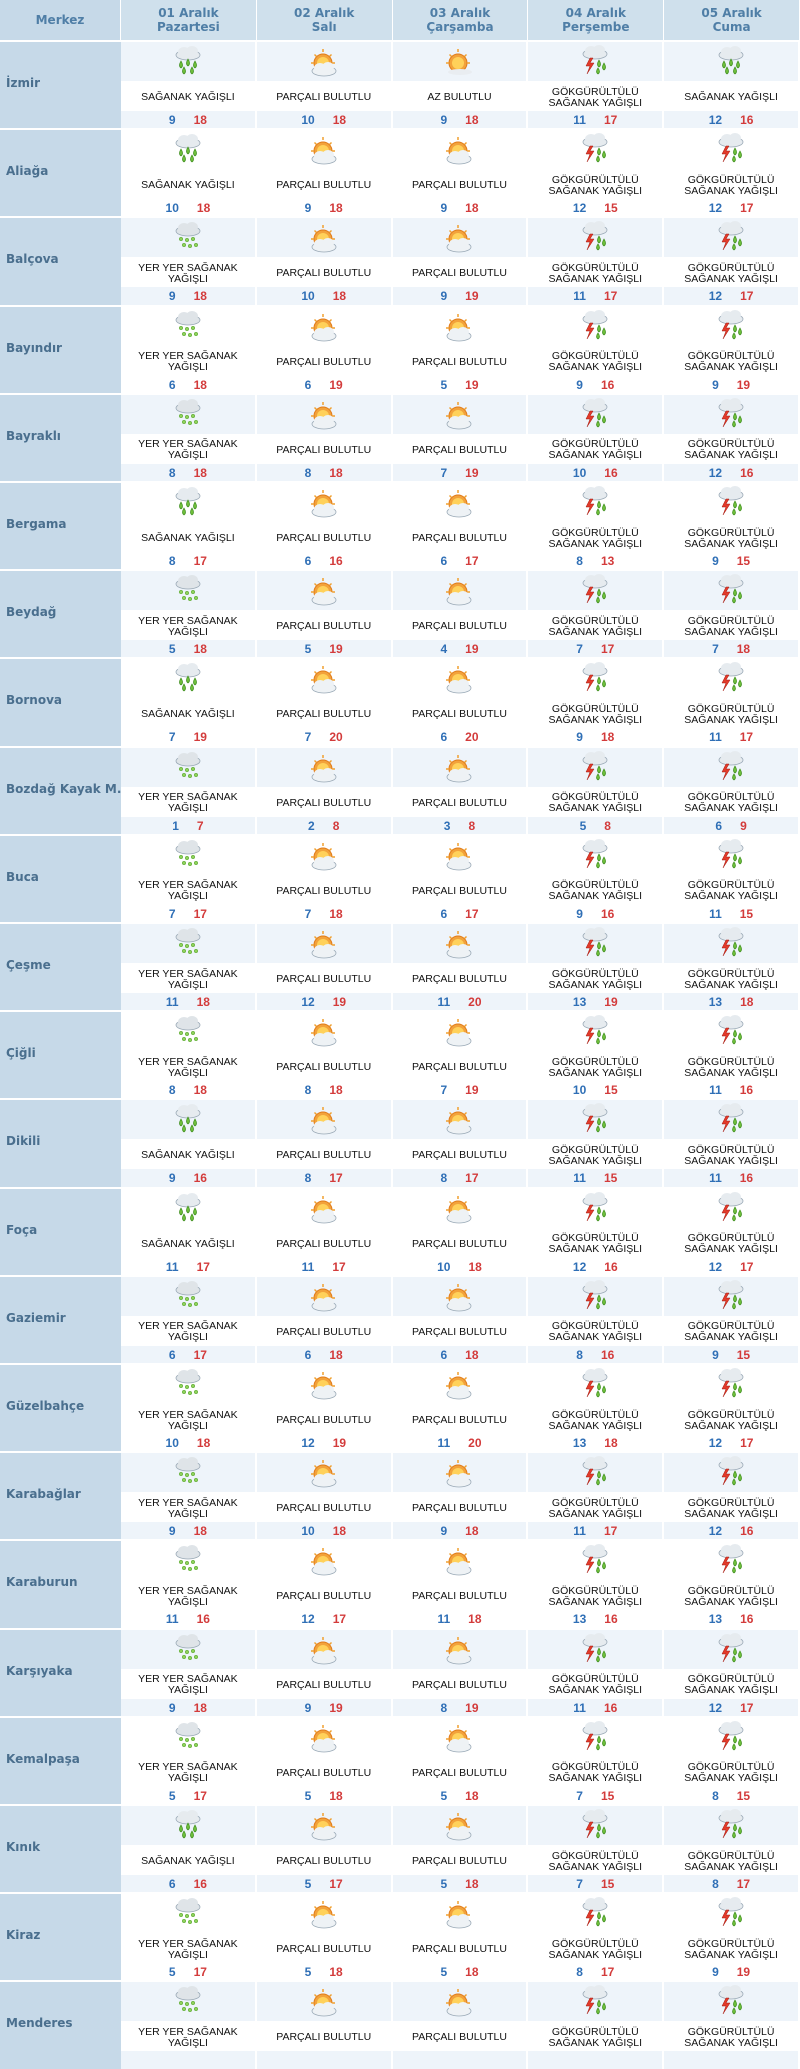  Describe the element at coordinates (460, 877) in the screenshot. I see `forecast-cell: PARÇALI BULUTLU 6 17` at that location.